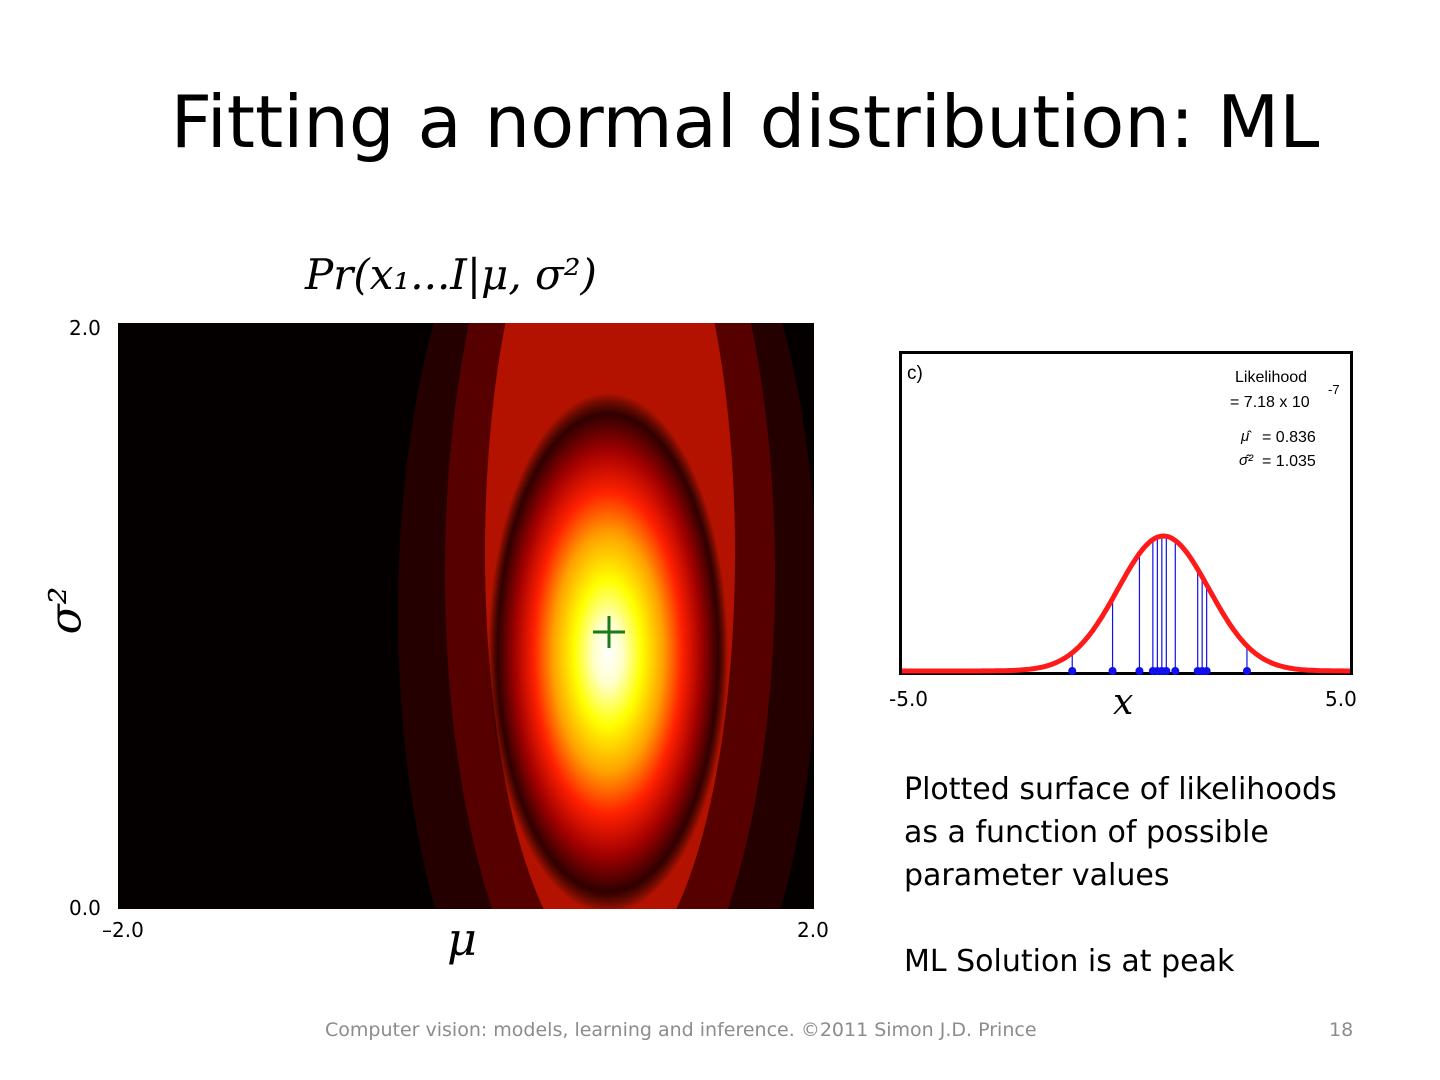  Describe the element at coordinates (909, 699) in the screenshot. I see `fit-x-tick-left: -5.0` at that location.